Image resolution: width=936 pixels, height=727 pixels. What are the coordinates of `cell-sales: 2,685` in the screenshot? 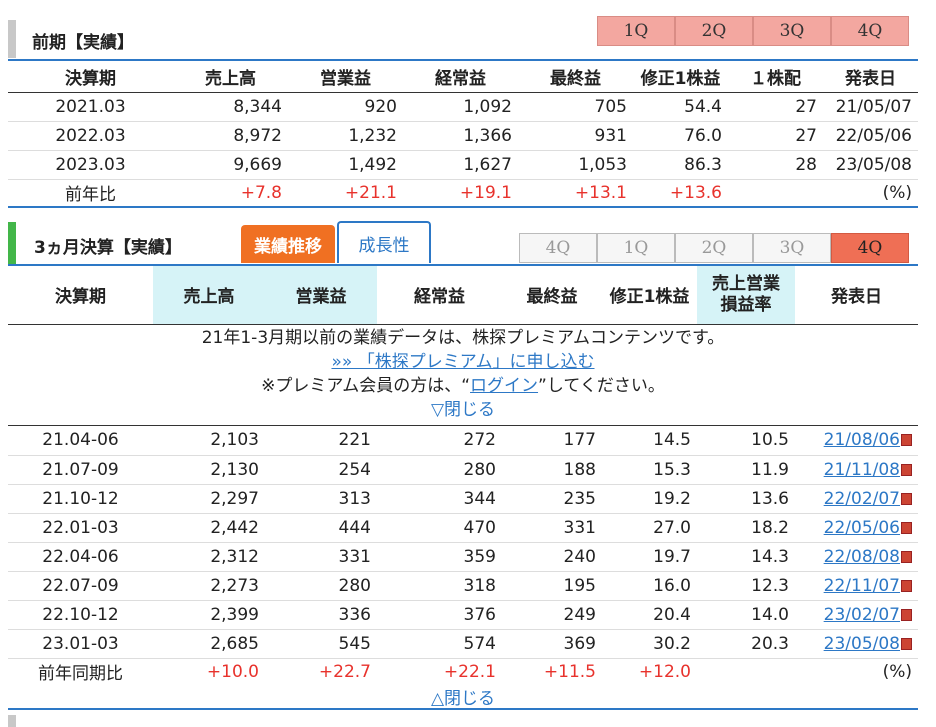 It's located at (234, 643).